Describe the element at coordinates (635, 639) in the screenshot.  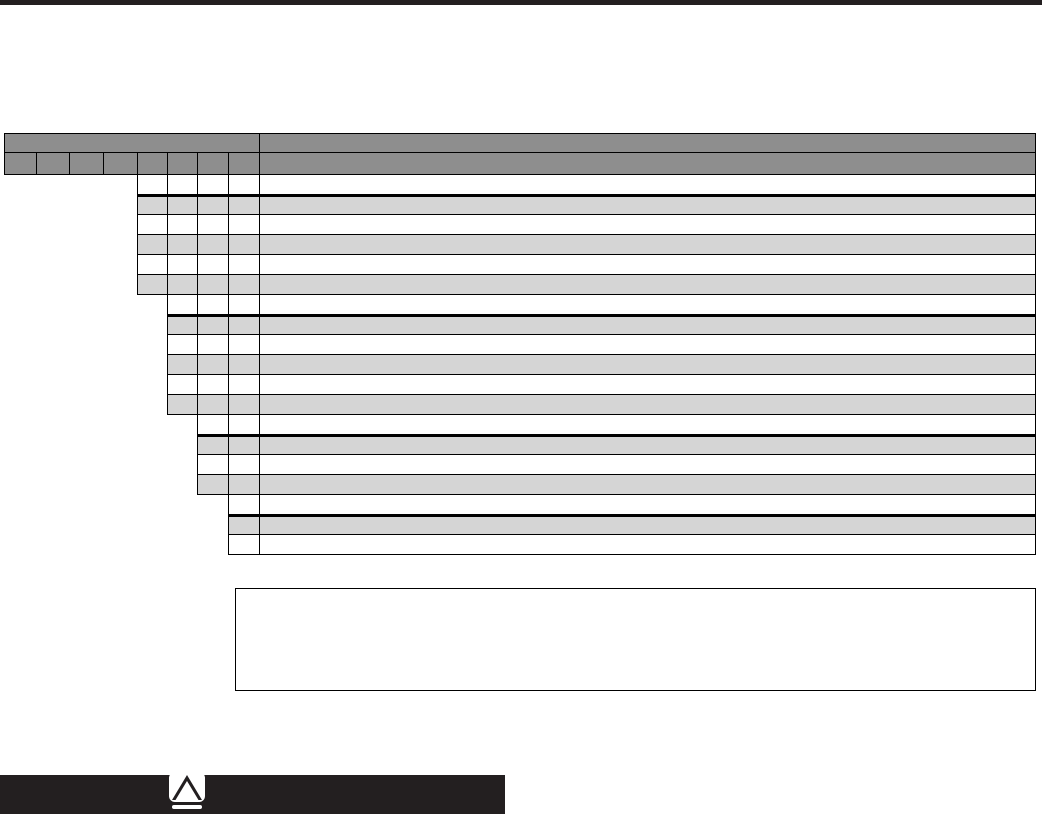
I see `notes-box` at that location.